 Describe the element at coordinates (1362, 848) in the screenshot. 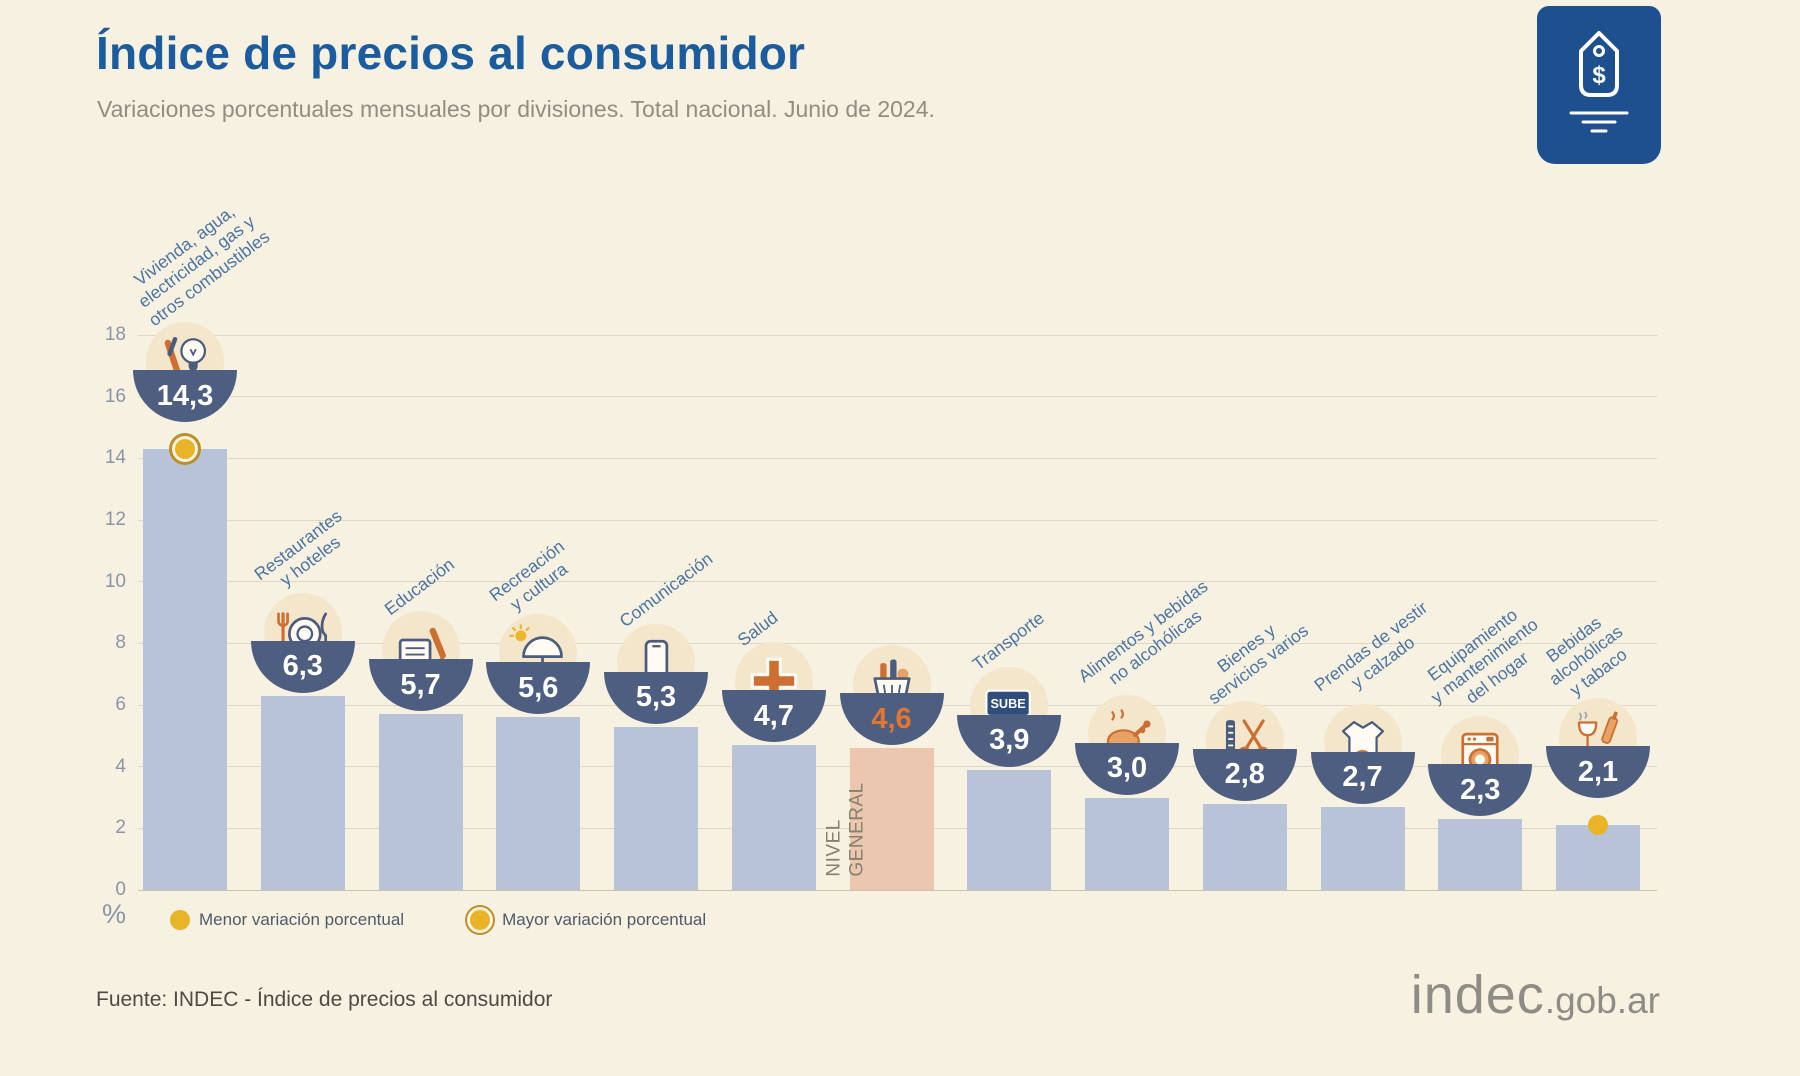

I see `bar-prendas` at that location.